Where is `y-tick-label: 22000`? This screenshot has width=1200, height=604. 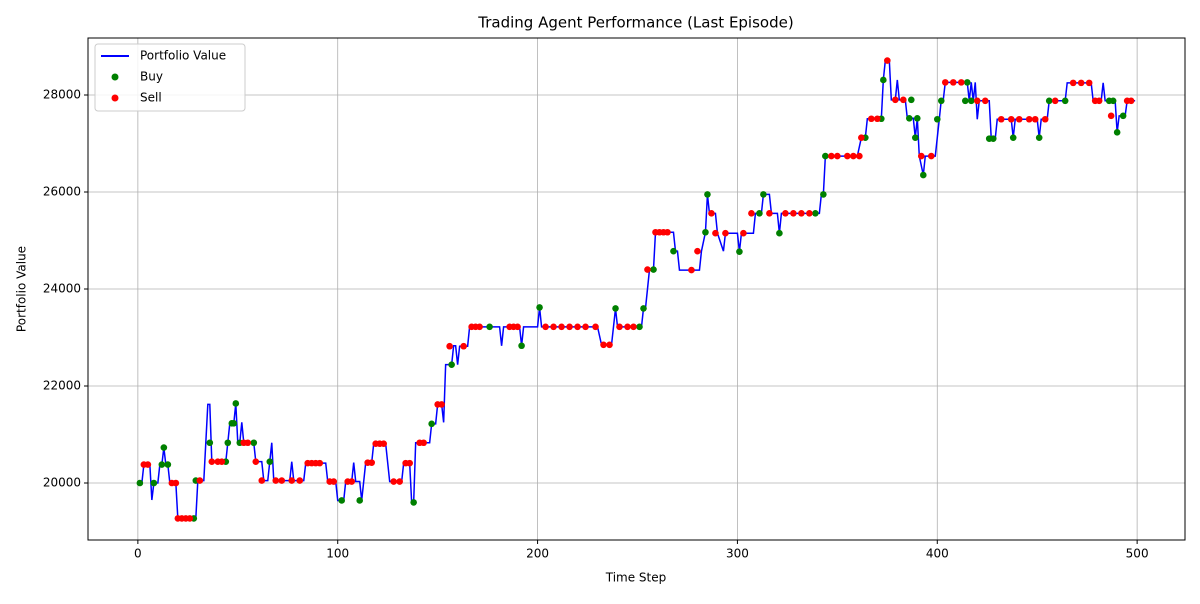
y-tick-label: 22000 is located at coordinates (62, 386).